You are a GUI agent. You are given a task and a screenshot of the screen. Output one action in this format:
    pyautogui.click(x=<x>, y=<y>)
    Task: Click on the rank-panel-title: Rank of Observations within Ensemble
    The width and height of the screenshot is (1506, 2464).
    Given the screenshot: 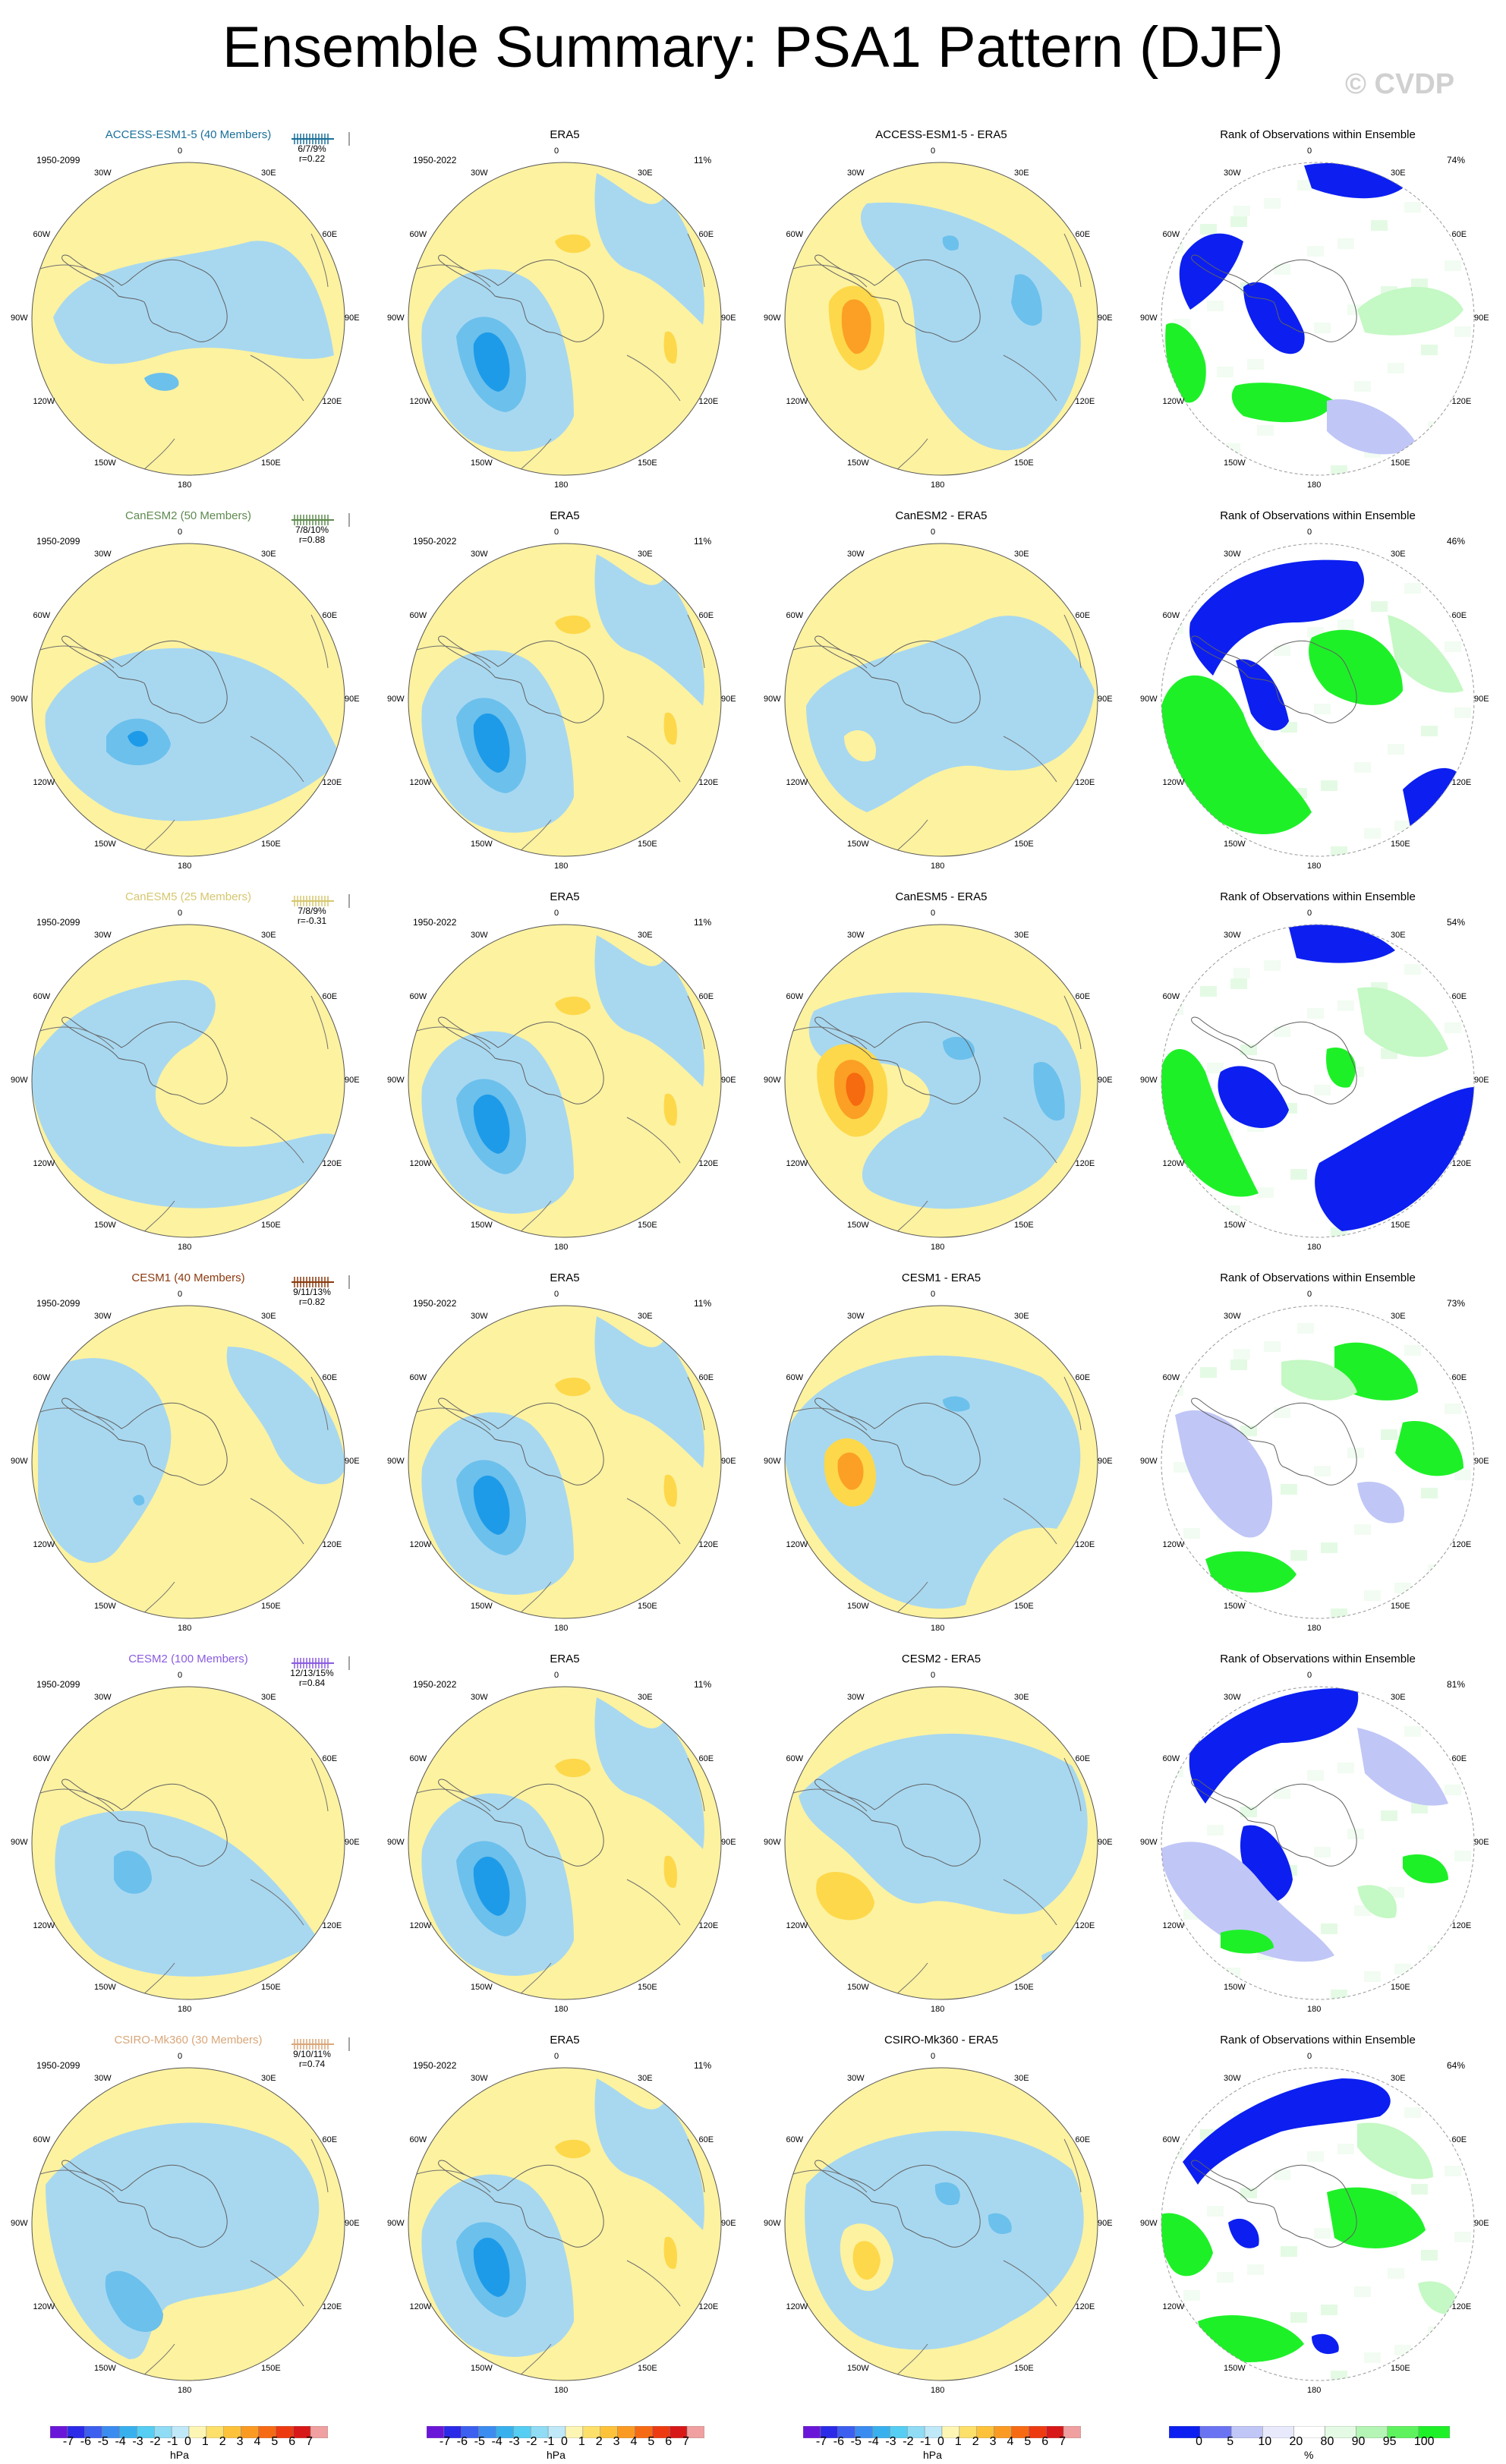 What is the action you would take?
    pyautogui.click(x=1318, y=134)
    